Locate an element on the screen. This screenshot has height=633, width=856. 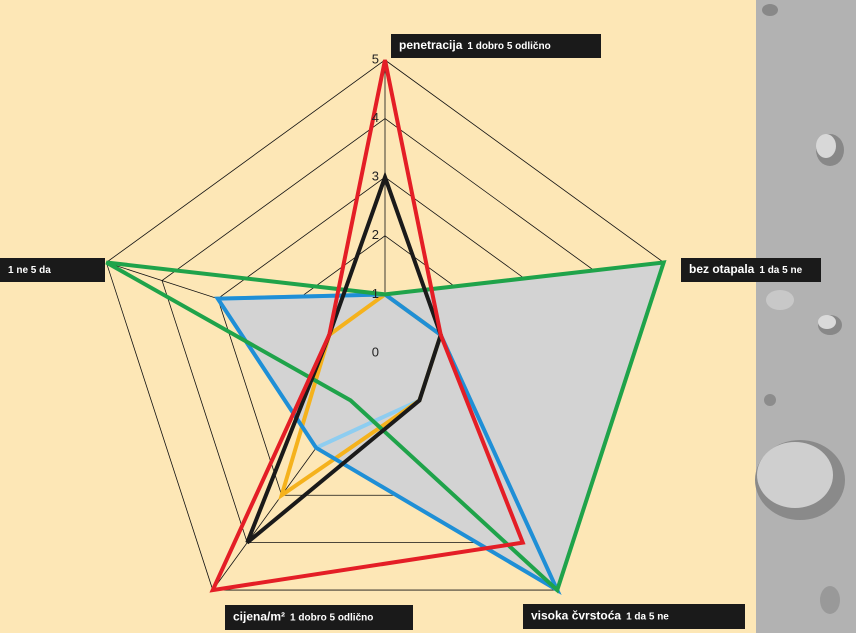
r-tick-label: 3 is located at coordinates (375, 176).